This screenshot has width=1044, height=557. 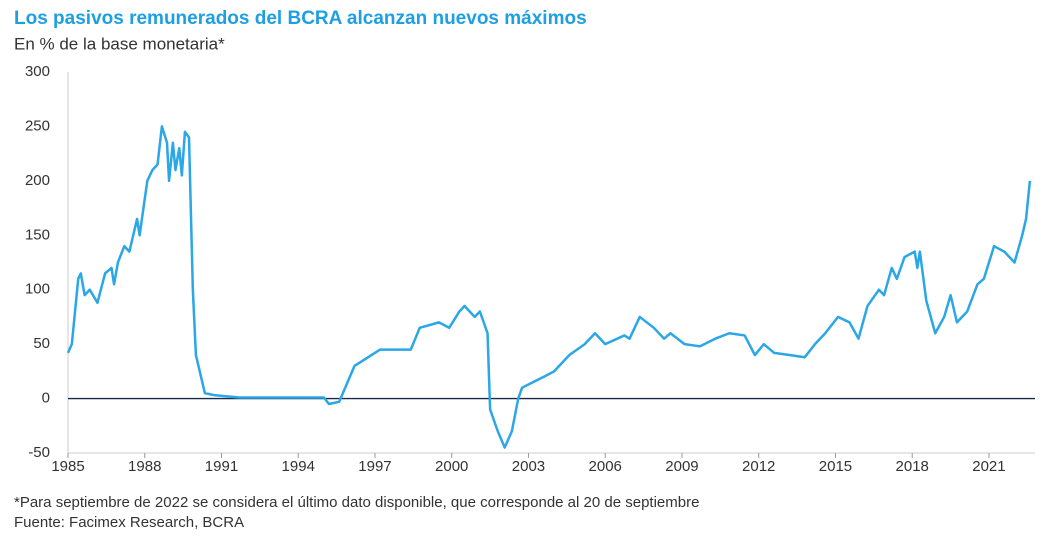 What do you see at coordinates (605, 466) in the screenshot?
I see `x-tick-label: 2006` at bounding box center [605, 466].